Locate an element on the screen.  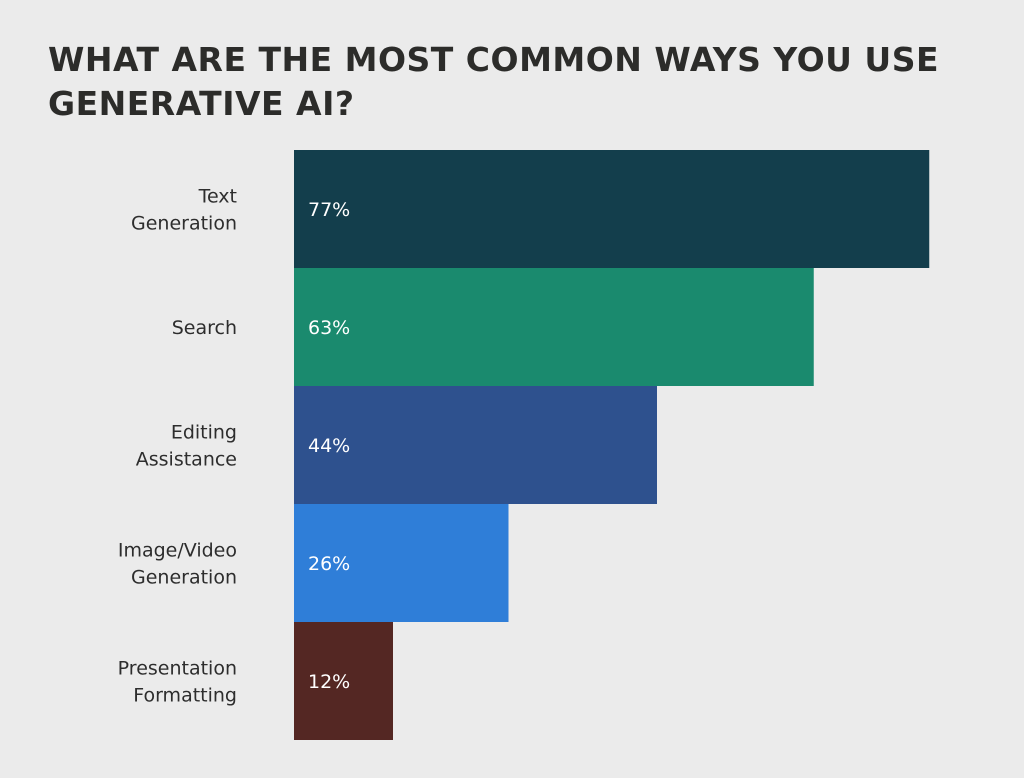
category-label-line: Text is located at coordinates (217, 197).